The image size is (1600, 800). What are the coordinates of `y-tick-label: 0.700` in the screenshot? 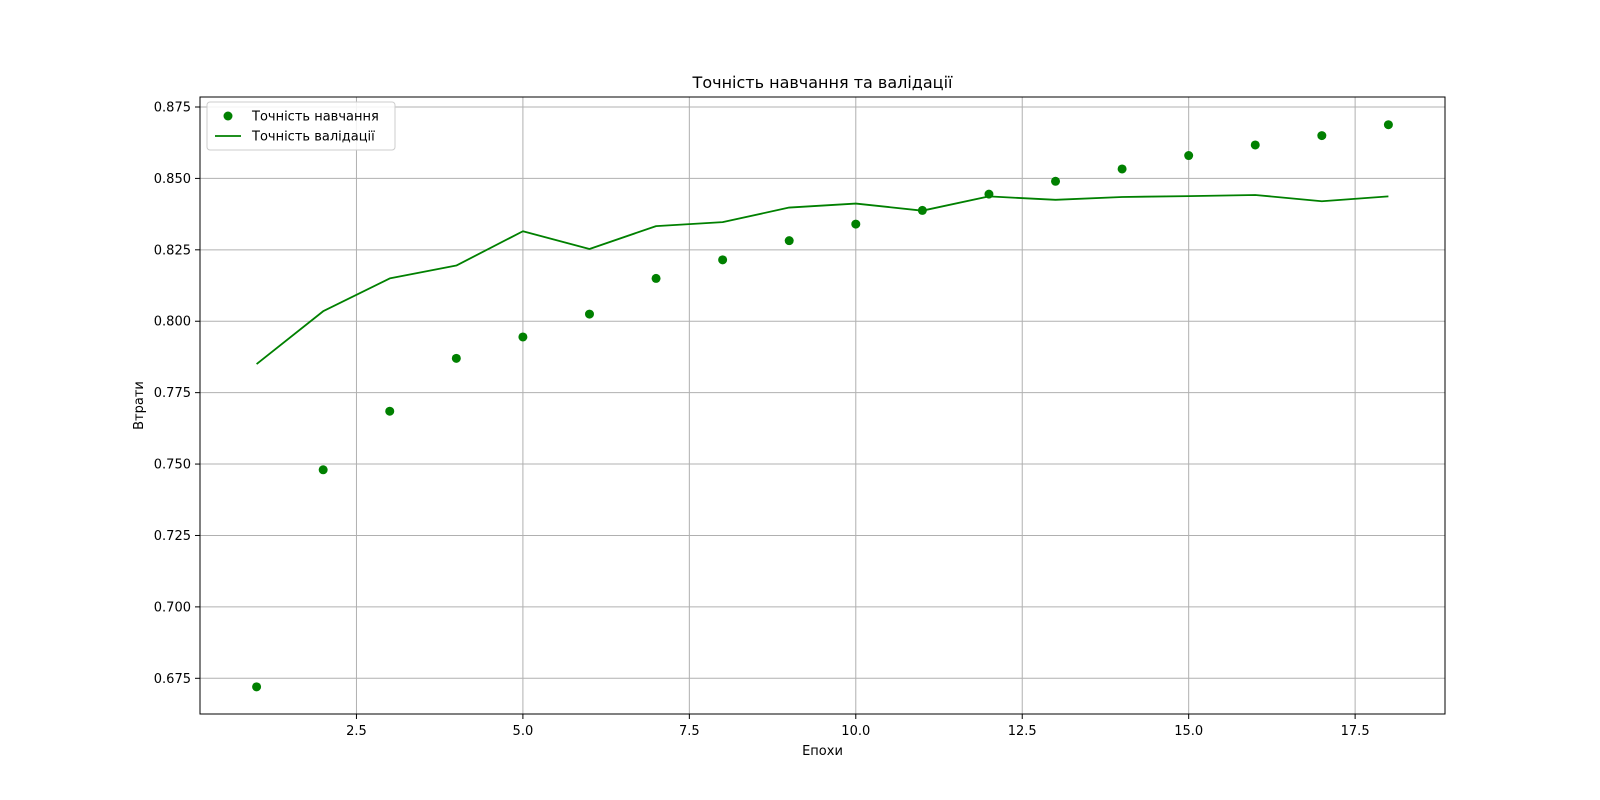 It's located at (172, 607).